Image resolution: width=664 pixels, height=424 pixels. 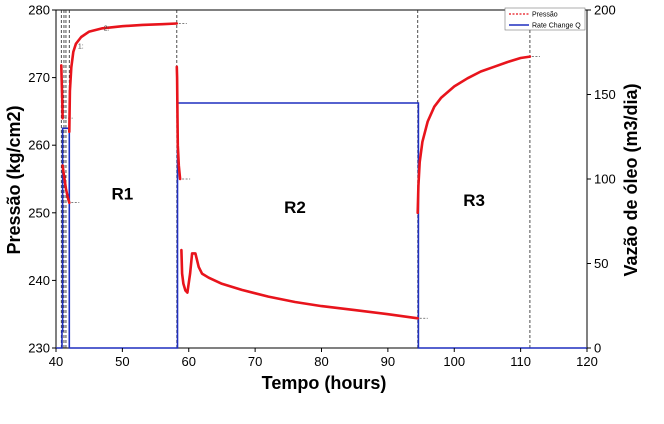 What do you see at coordinates (39, 348) in the screenshot?
I see `y-left-tick-label-230: 230` at bounding box center [39, 348].